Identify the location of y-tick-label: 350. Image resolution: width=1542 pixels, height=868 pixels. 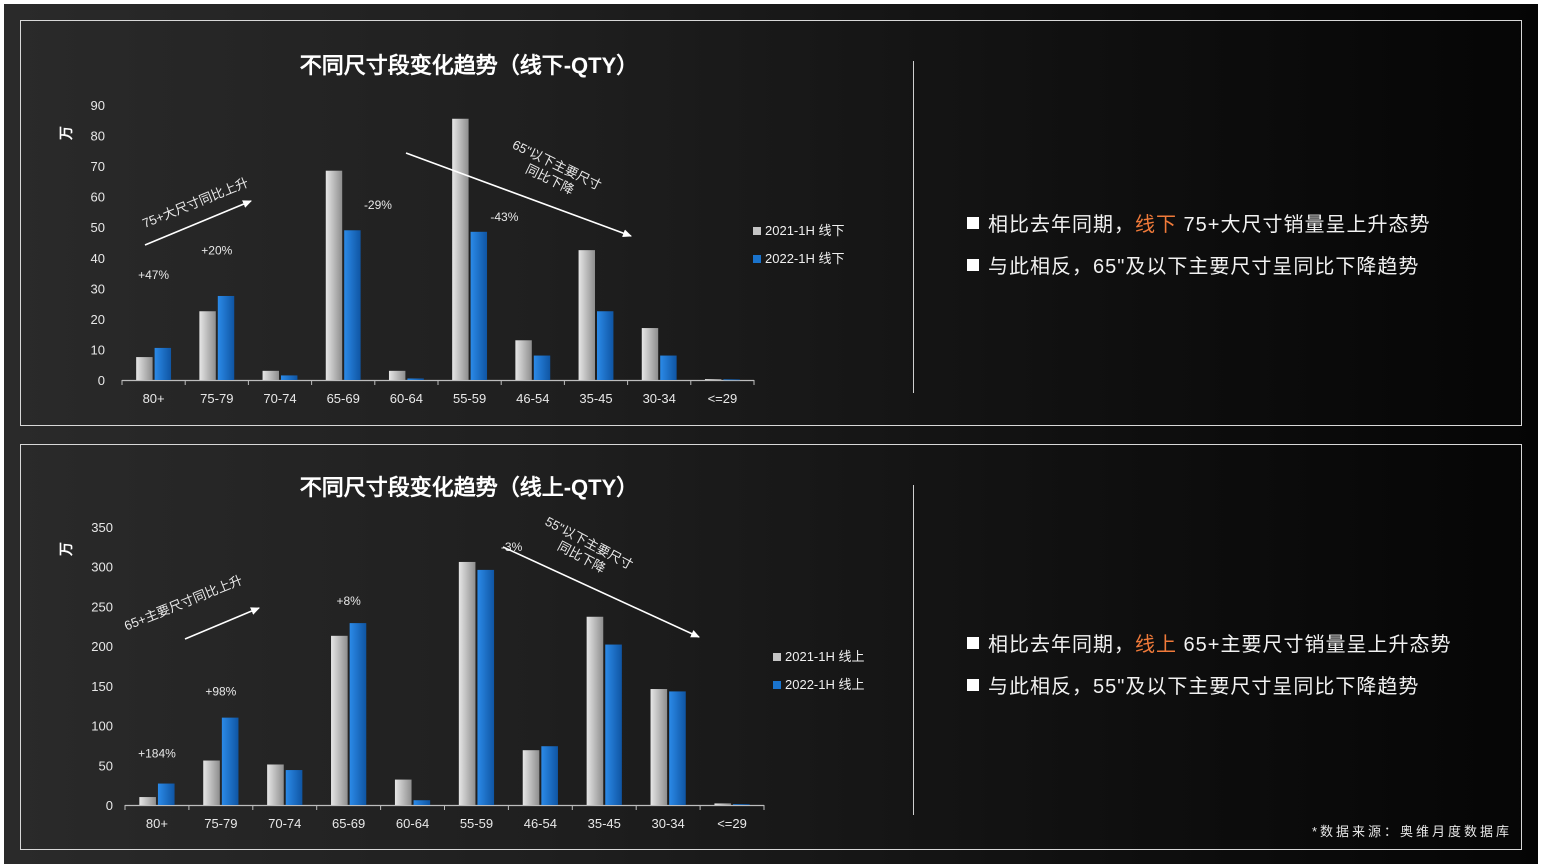
(102, 527).